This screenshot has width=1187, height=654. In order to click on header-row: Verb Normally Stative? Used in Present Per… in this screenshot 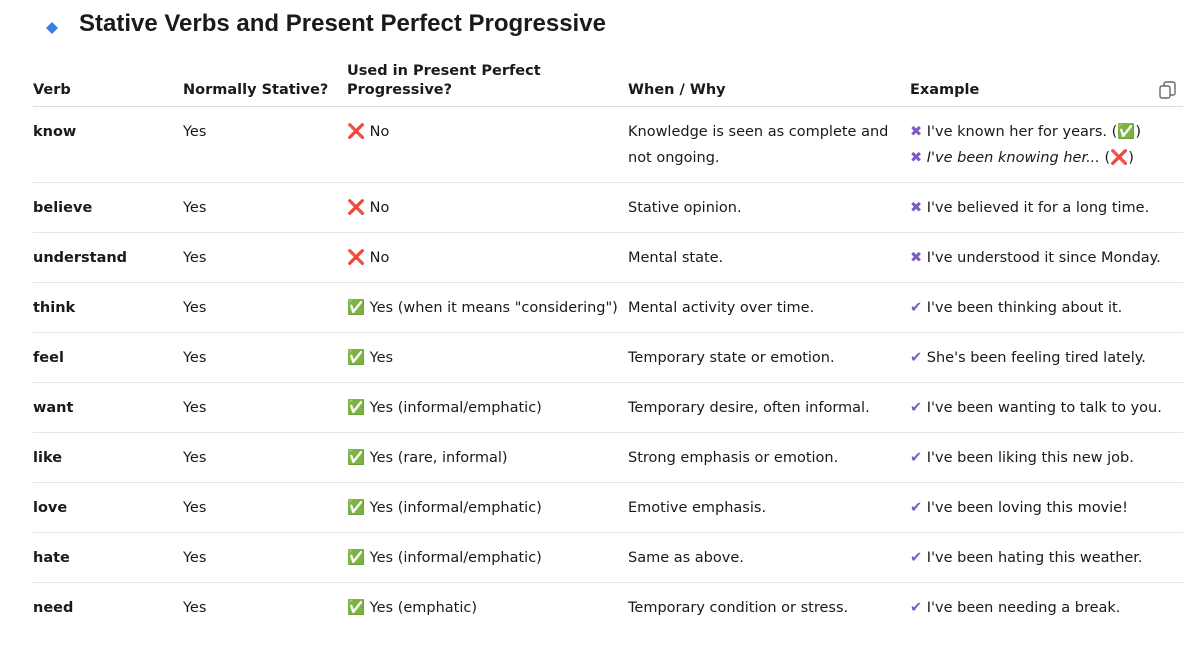, I will do `click(608, 84)`.